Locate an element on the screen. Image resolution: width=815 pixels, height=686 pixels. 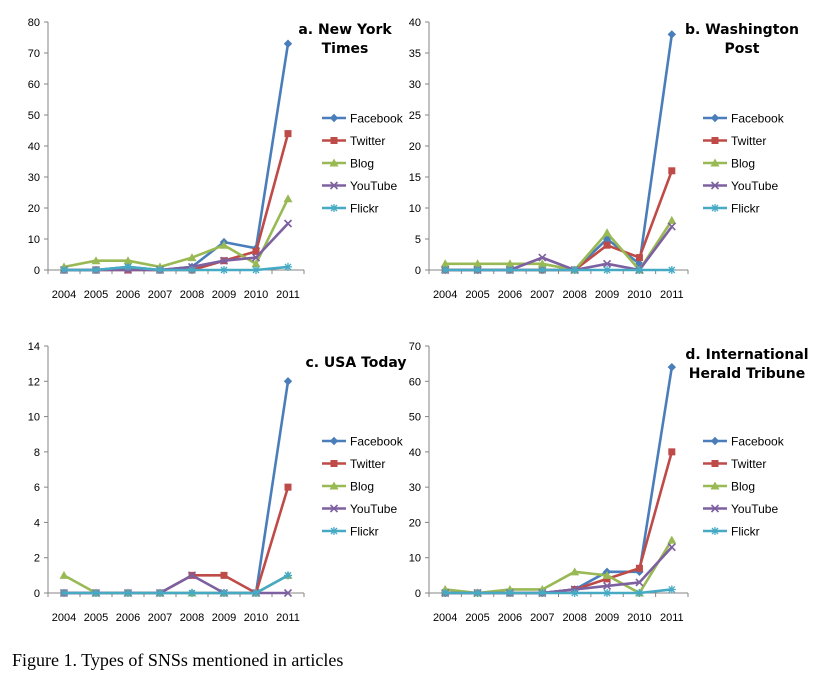
x-tick-label: 2007 is located at coordinates (160, 618).